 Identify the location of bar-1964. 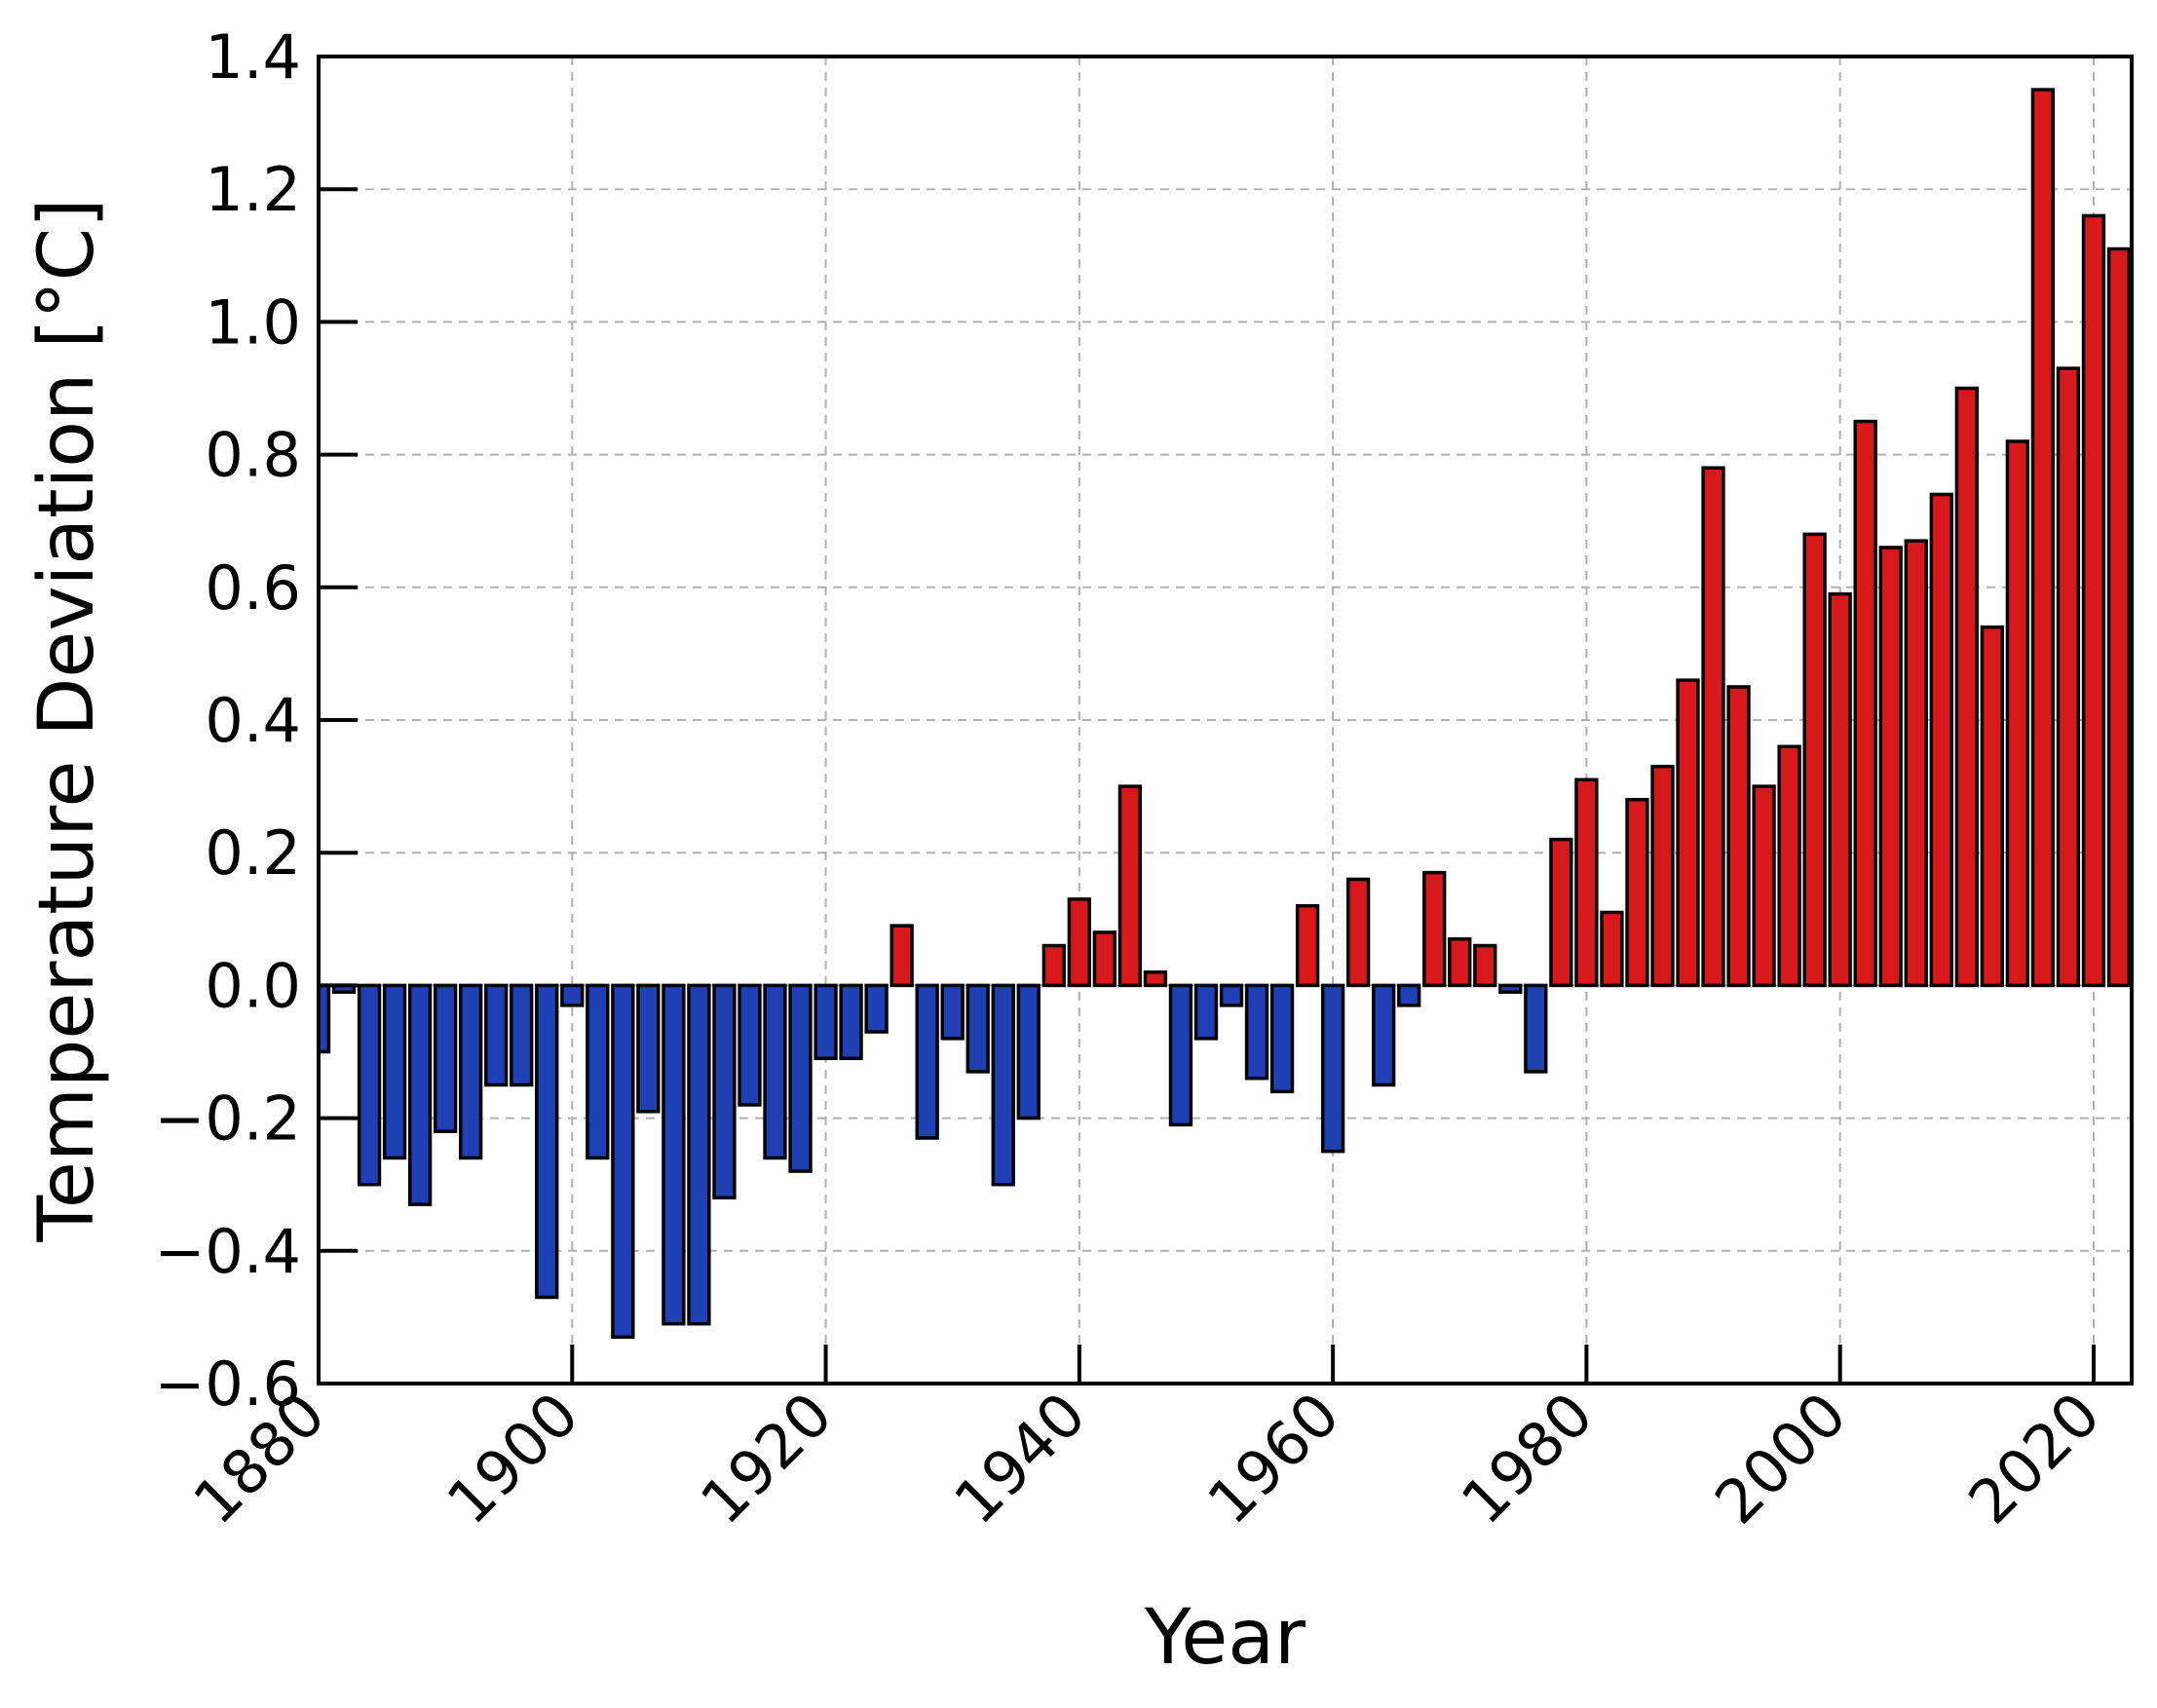
(1384, 1035).